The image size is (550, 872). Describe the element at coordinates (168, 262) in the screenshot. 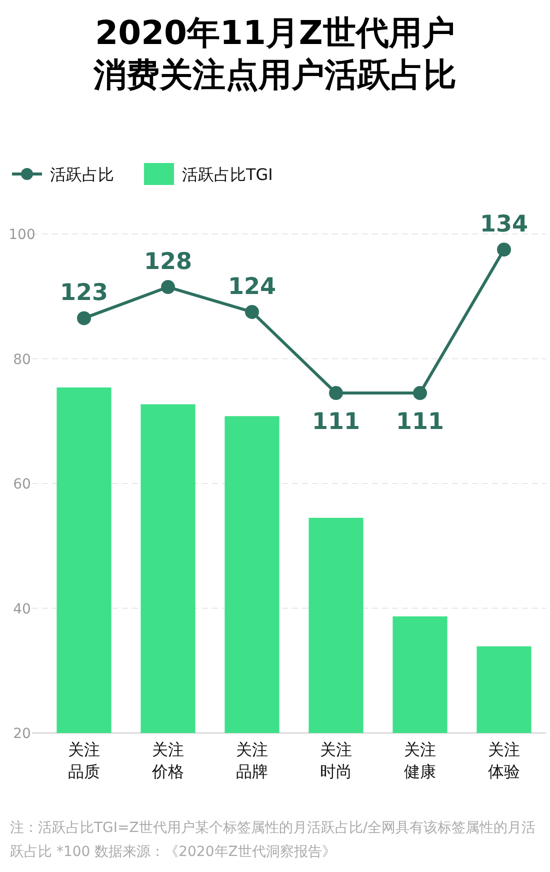

I see `data-label: 128` at that location.